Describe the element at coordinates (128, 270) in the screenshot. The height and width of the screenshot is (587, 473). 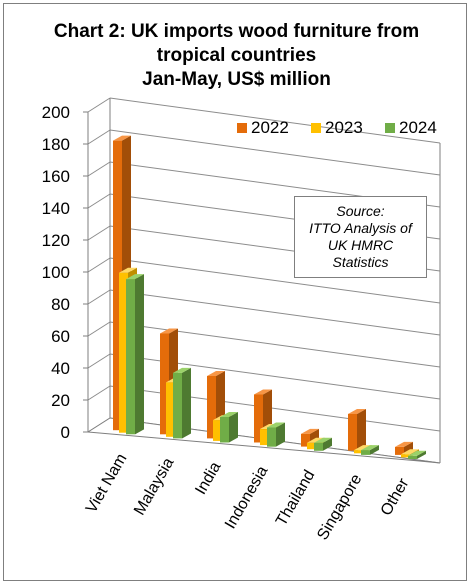
I see `bar-top-2023-viet-nam` at that location.